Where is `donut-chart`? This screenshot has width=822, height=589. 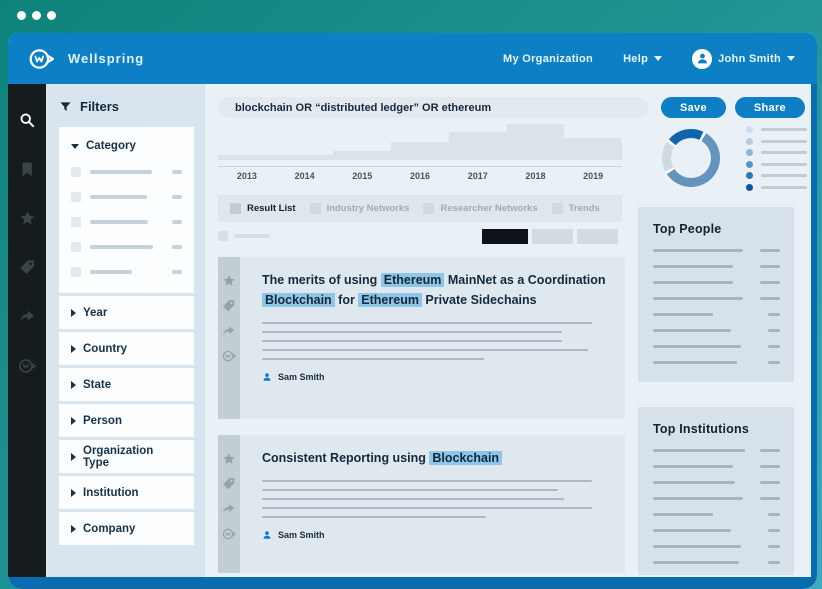 donut-chart is located at coordinates (691, 158).